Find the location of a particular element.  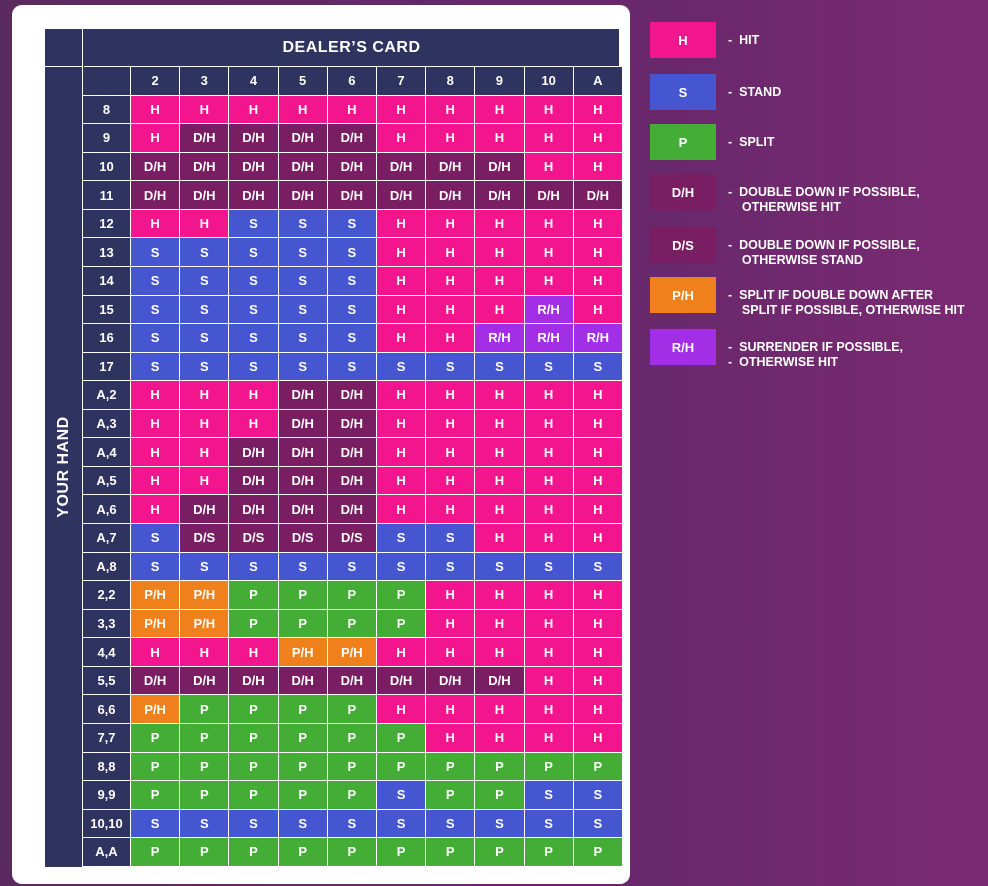

dealer-card-header: 2 is located at coordinates (156, 81).